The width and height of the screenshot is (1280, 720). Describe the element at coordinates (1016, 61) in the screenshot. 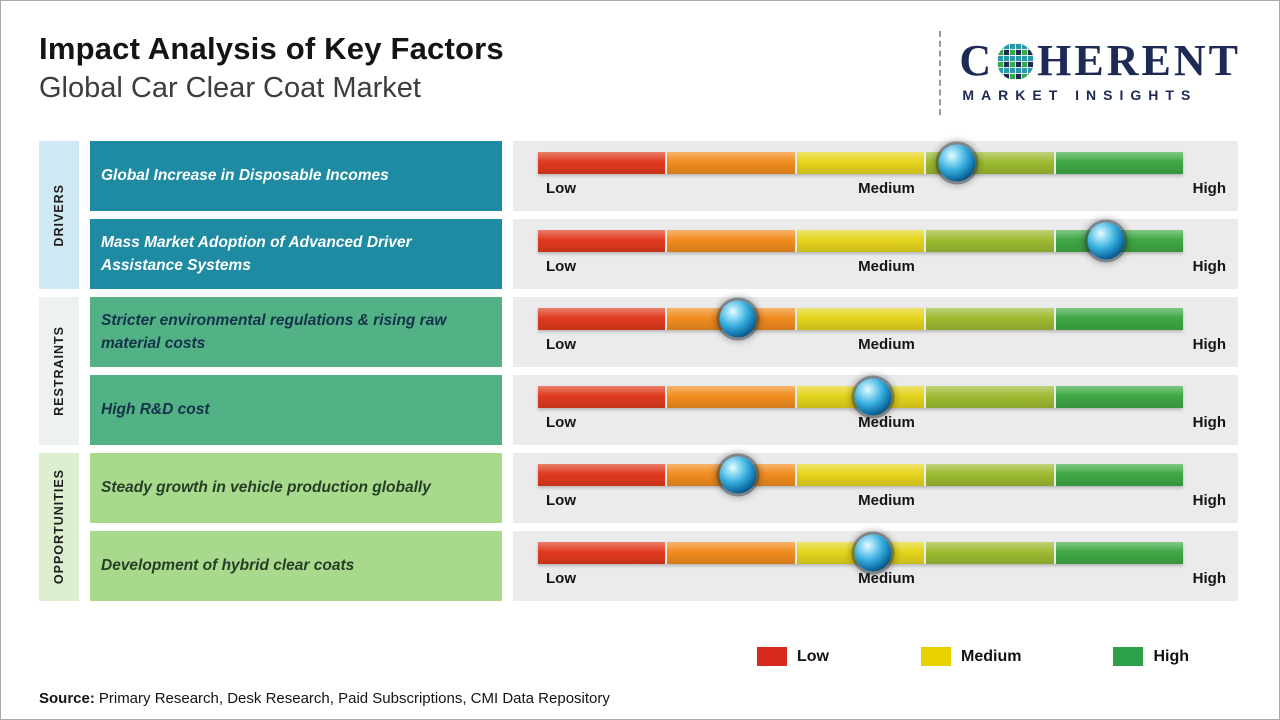

I see `globe-icon` at that location.